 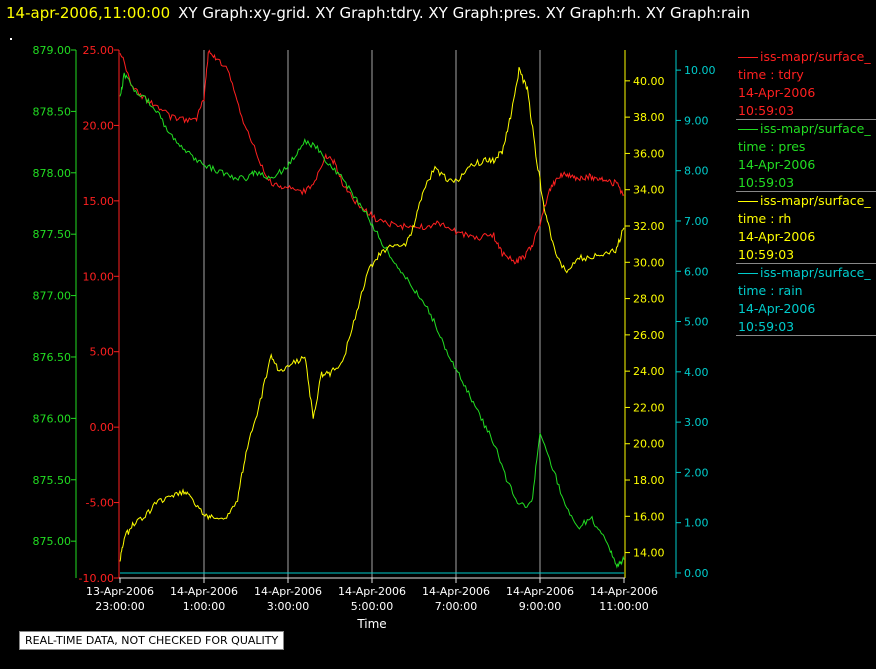 I want to click on tdry-tick-label: 25.00, so click(x=99, y=50).